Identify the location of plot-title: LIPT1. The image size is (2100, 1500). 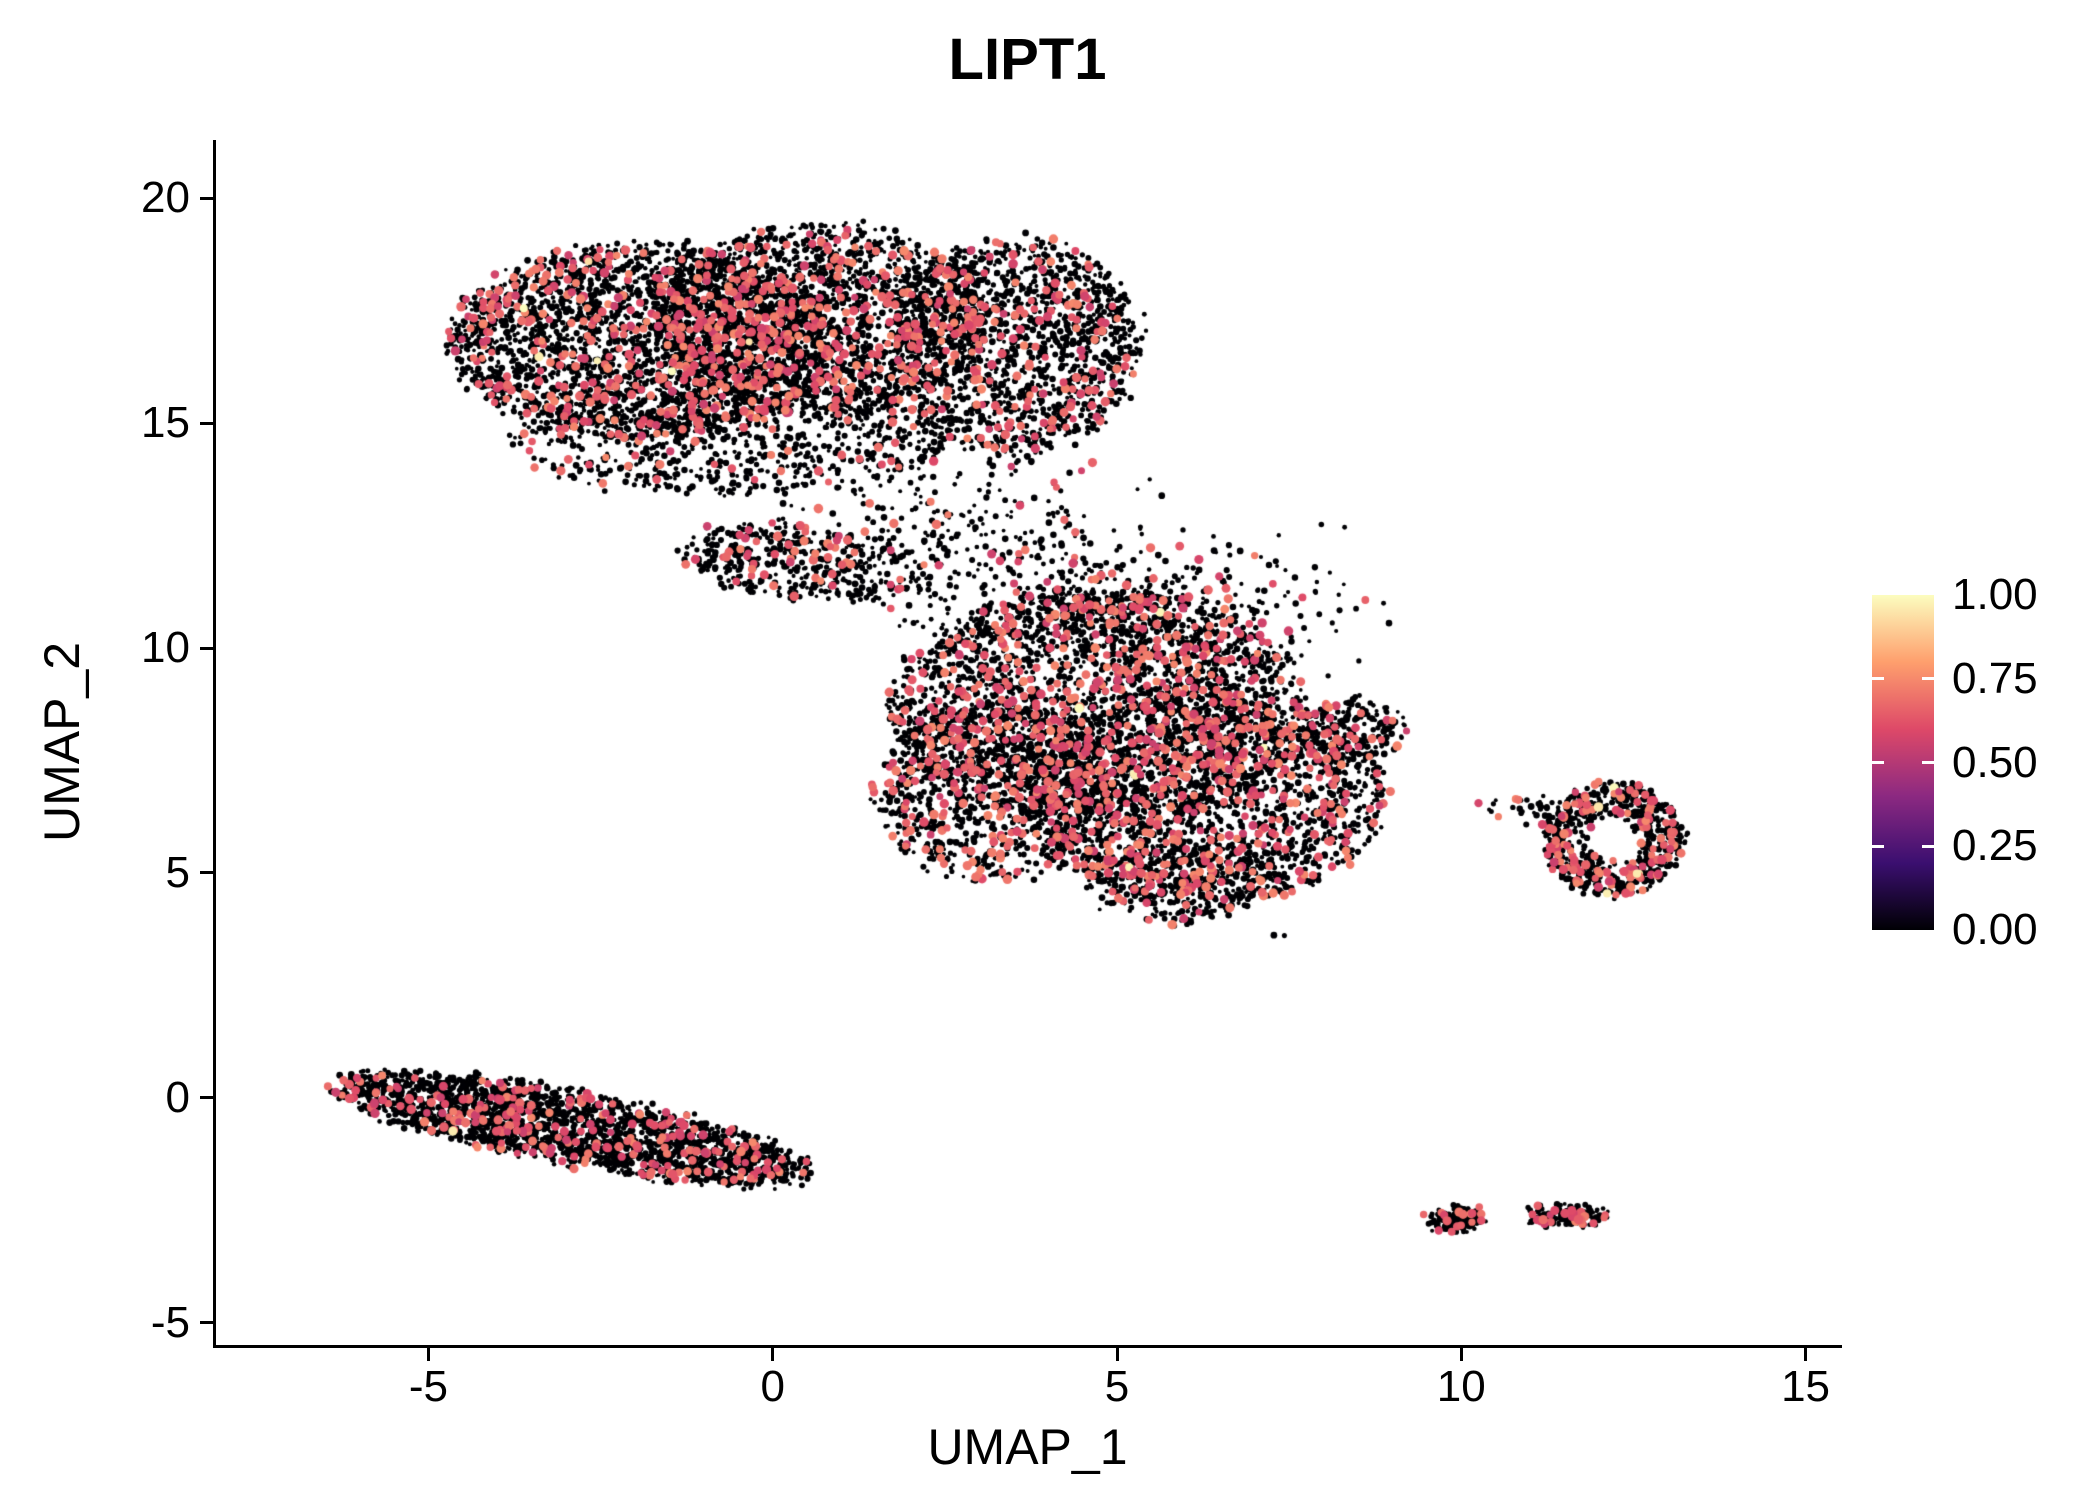
(1027, 59).